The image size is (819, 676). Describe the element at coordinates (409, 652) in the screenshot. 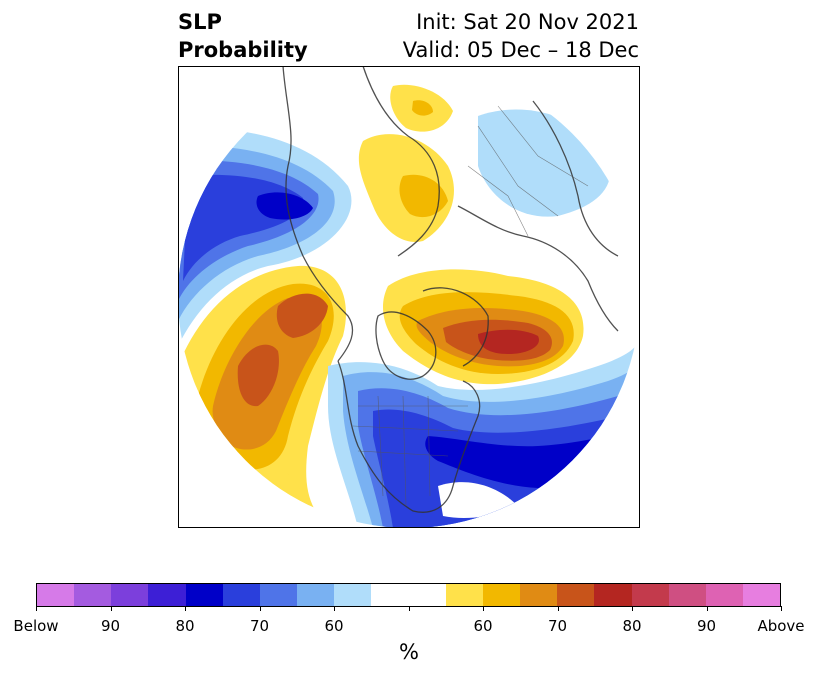

I see `unit-label: %` at that location.